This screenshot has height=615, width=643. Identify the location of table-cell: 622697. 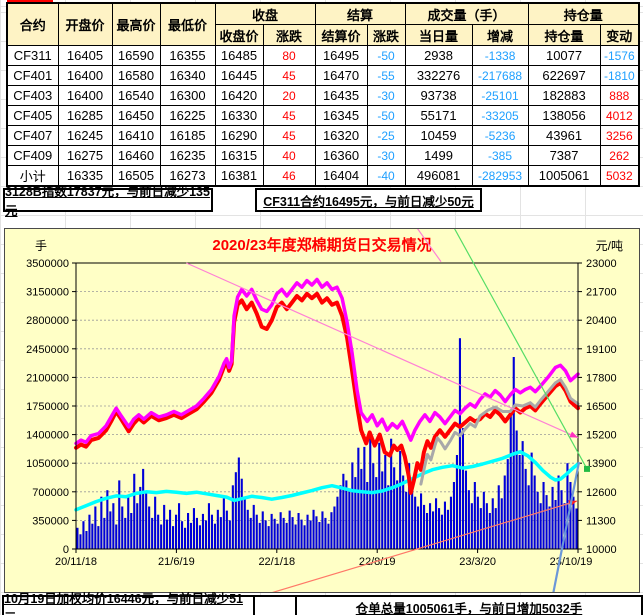
(564, 75).